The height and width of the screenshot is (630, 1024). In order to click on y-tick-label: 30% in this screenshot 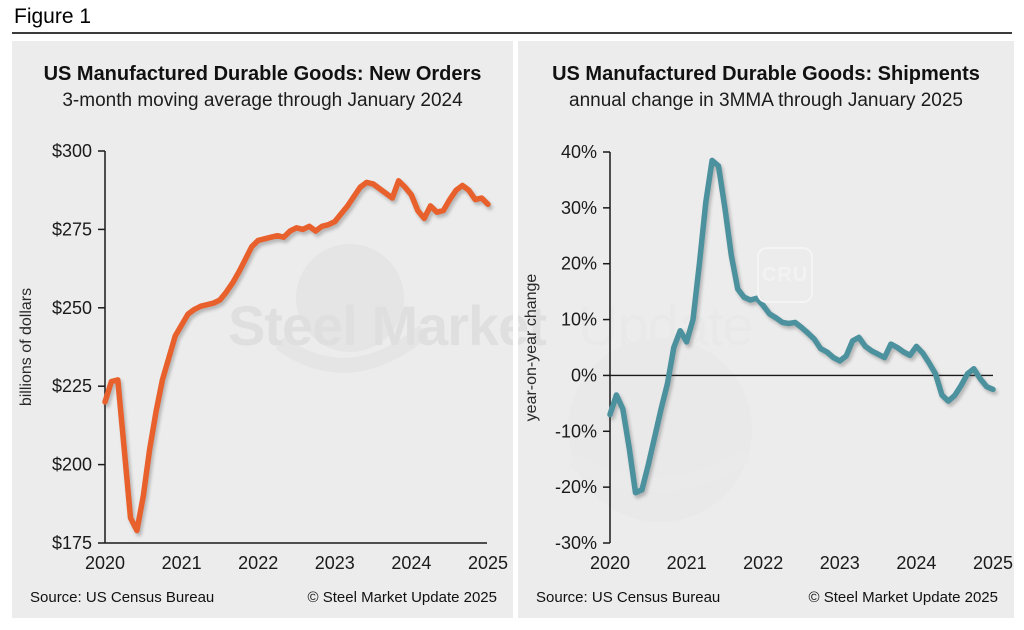, I will do `click(579, 208)`.